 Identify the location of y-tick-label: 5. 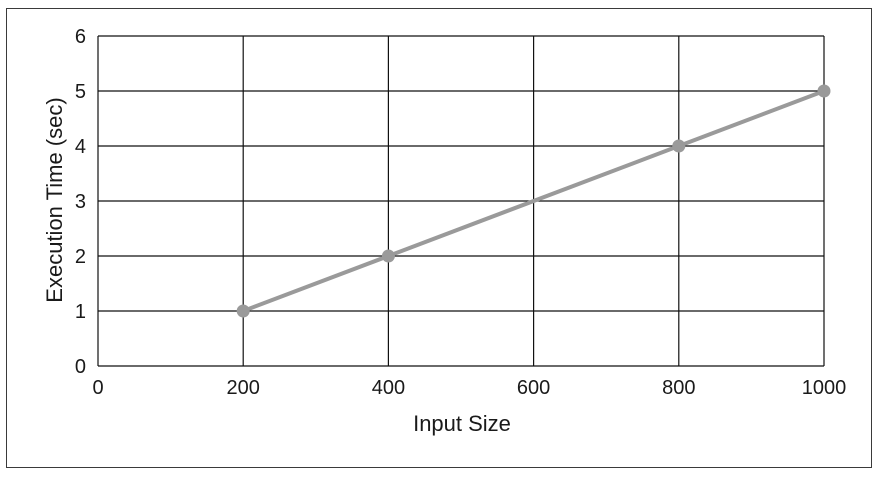
(80, 92).